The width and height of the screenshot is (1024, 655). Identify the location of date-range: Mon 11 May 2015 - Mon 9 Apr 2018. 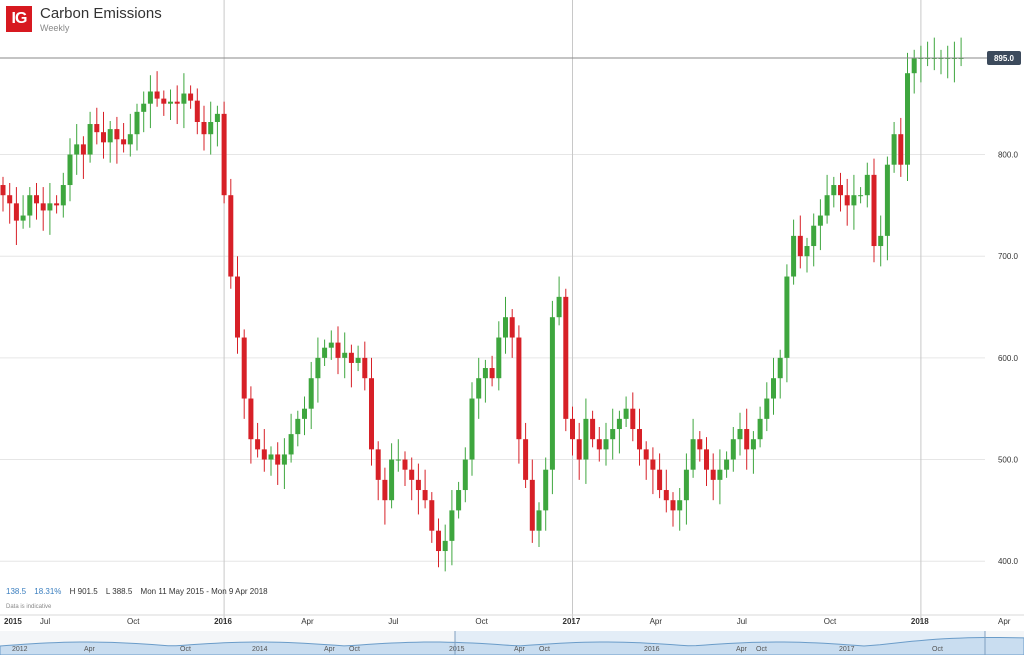
(204, 591).